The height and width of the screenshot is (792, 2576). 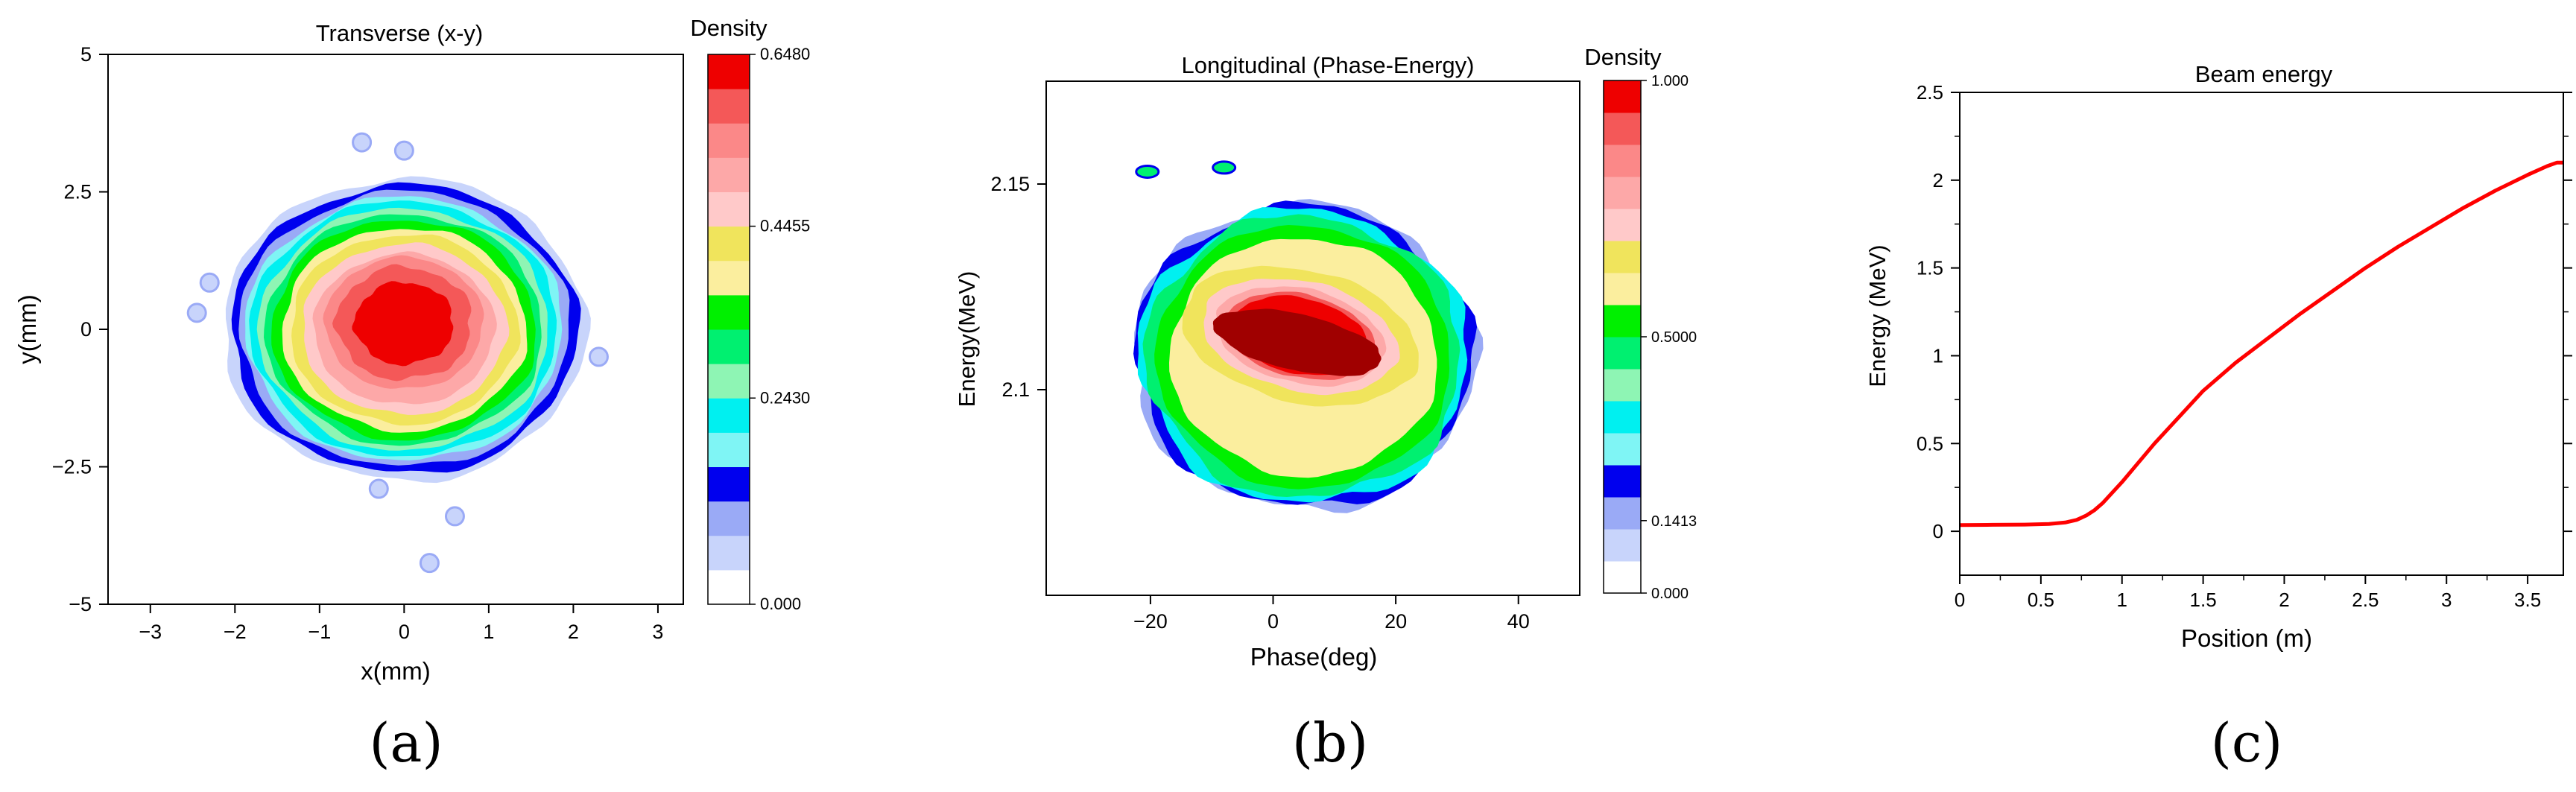 I want to click on chart-a-ytick-label-1: 2.5, so click(x=77, y=192).